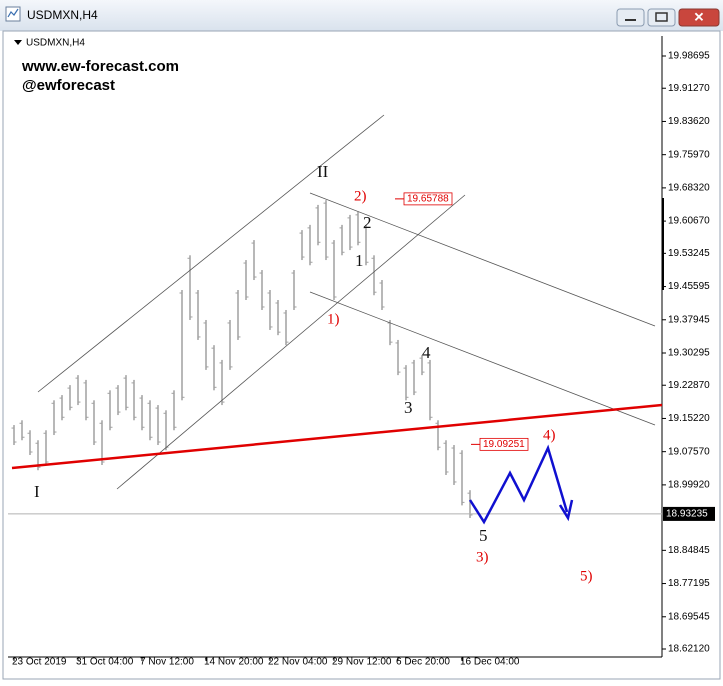 The image size is (723, 686). What do you see at coordinates (689, 221) in the screenshot?
I see `y-tick-label: 19.60670` at bounding box center [689, 221].